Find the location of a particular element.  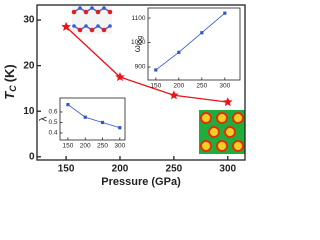

y-tick-label: 20 is located at coordinates (29, 65).